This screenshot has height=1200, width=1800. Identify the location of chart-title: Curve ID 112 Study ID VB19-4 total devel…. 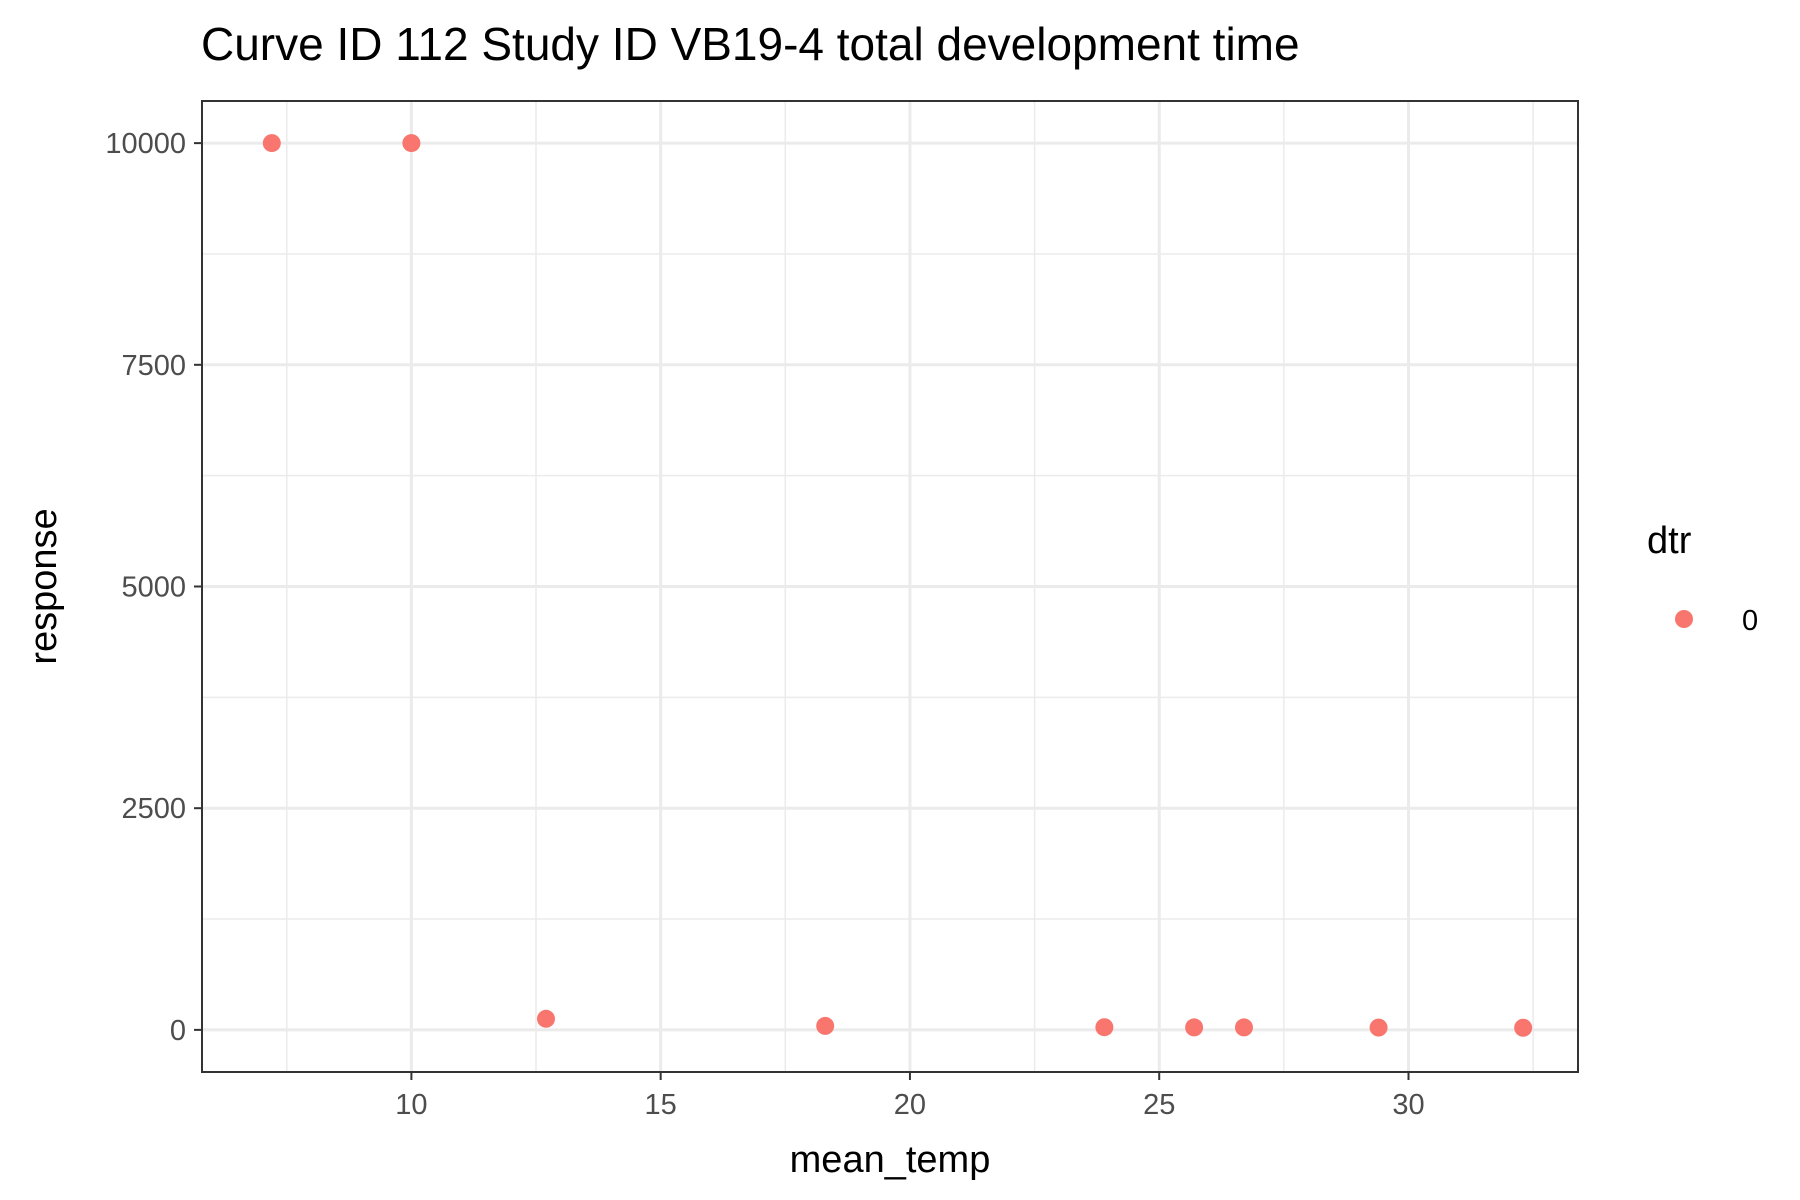
(750, 44).